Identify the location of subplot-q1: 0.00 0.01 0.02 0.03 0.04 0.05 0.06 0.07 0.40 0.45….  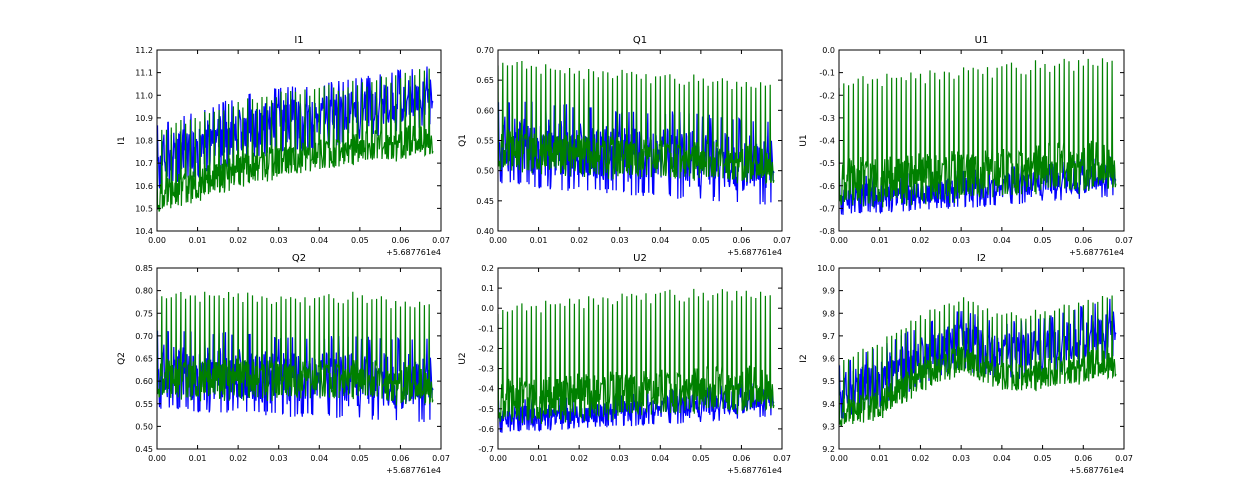
(624, 146).